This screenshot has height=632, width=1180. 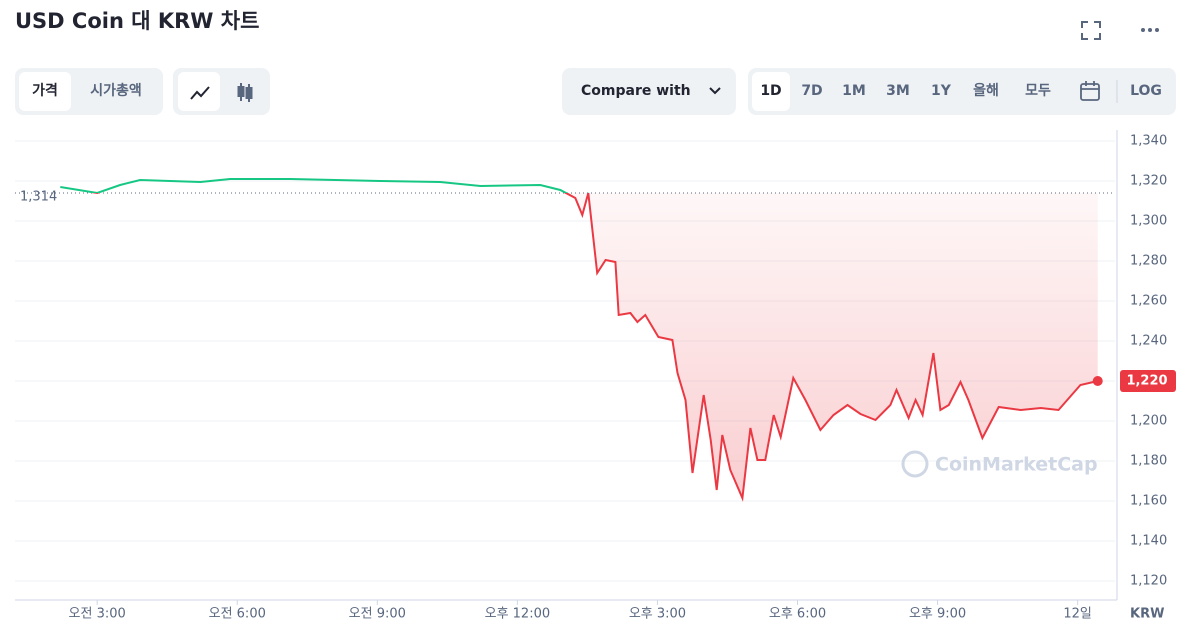 What do you see at coordinates (377, 614) in the screenshot?
I see `x-tick-label: 오전 9:00` at bounding box center [377, 614].